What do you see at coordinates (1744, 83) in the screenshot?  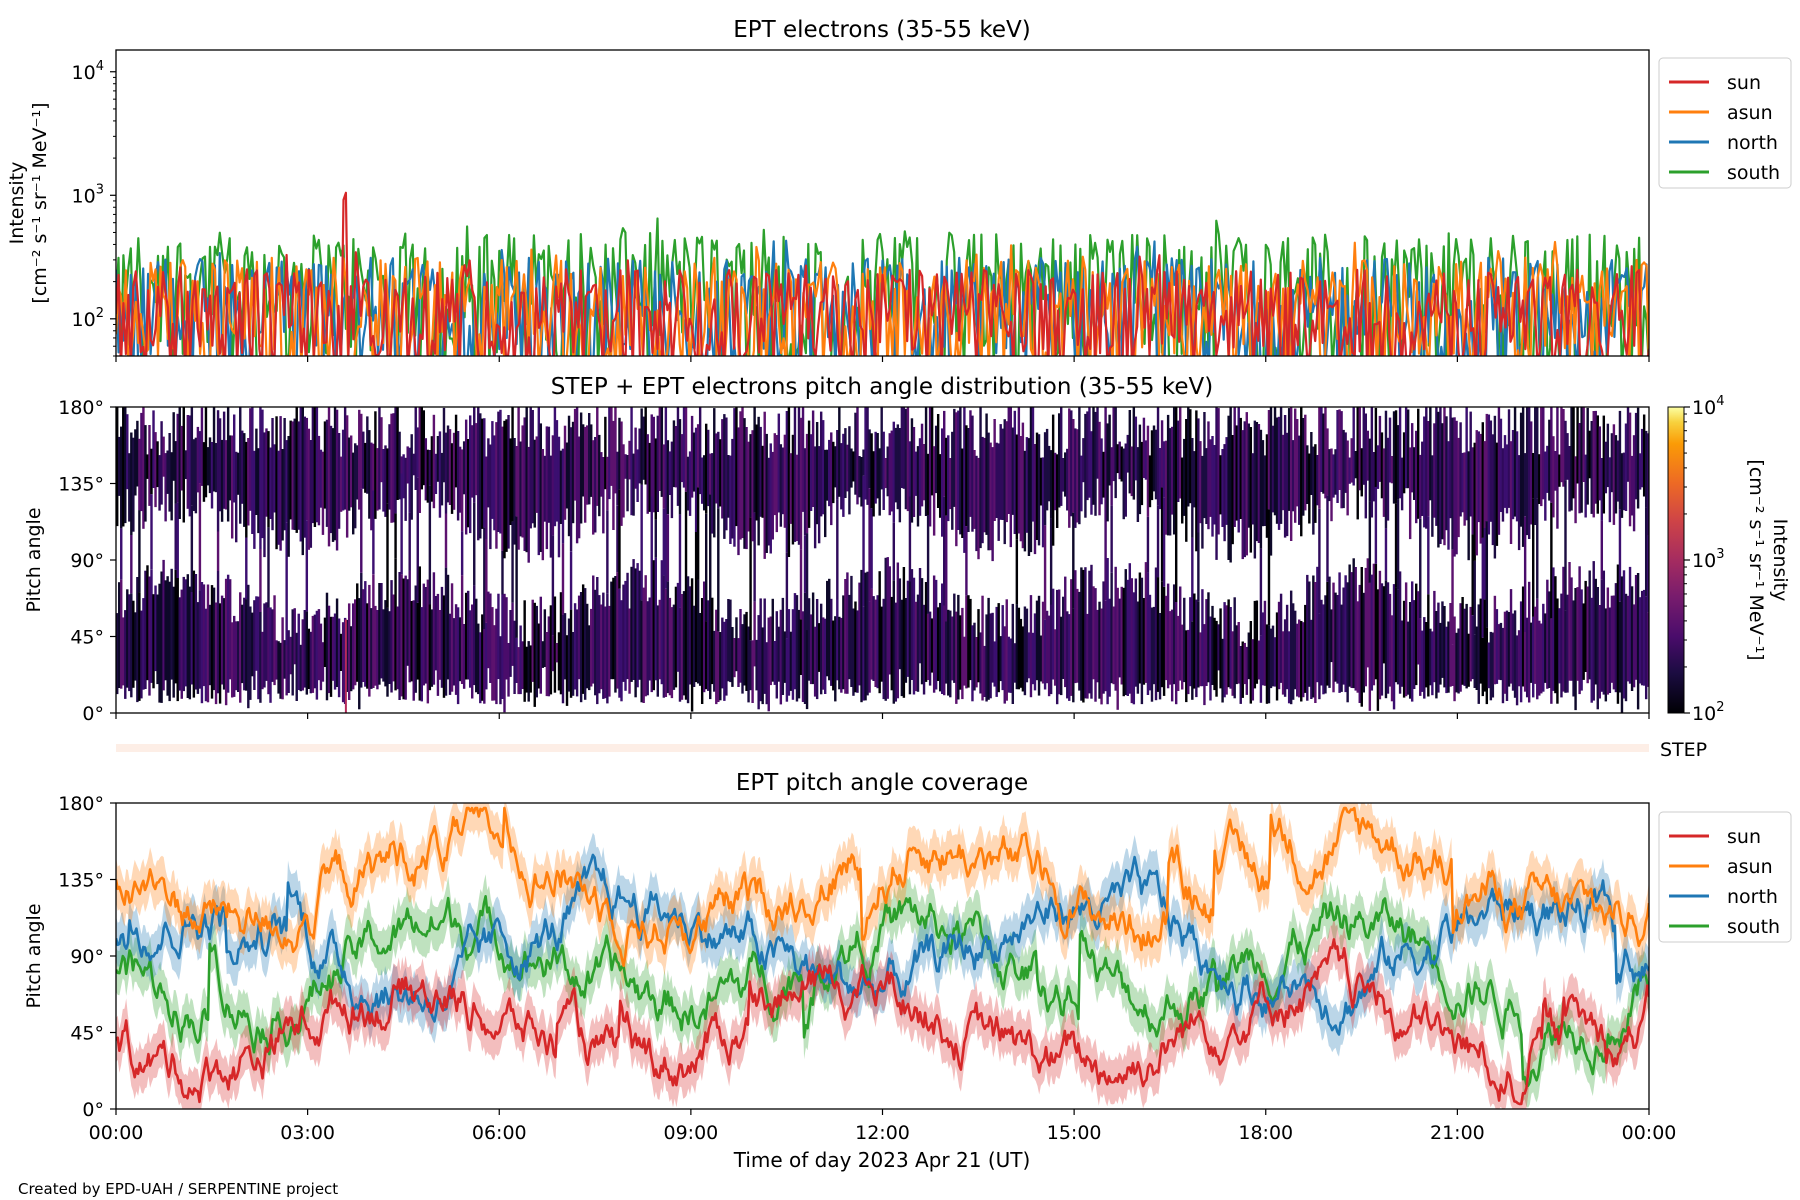 I see `panel1-legend-label-sun: sun` at bounding box center [1744, 83].